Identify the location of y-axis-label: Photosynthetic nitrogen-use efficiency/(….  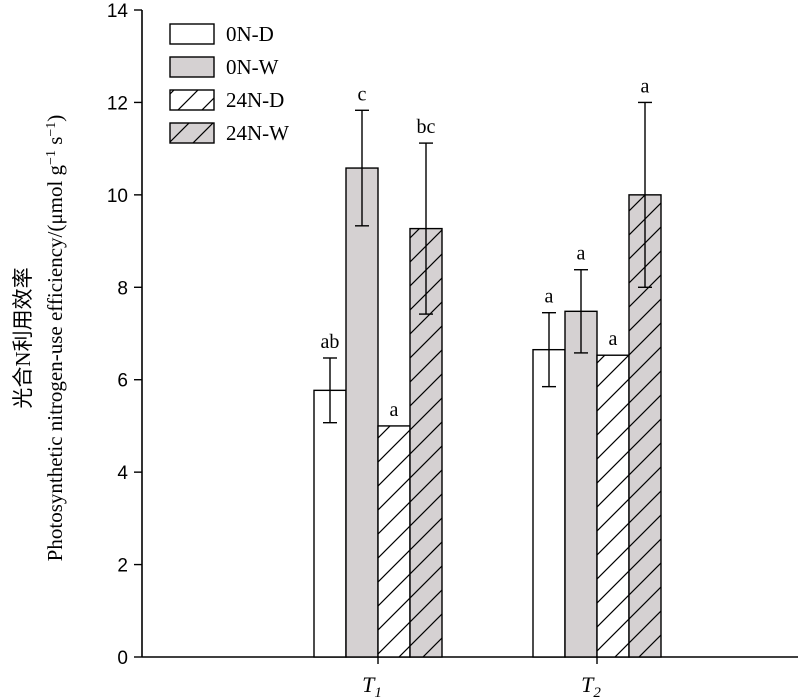
(39, 338).